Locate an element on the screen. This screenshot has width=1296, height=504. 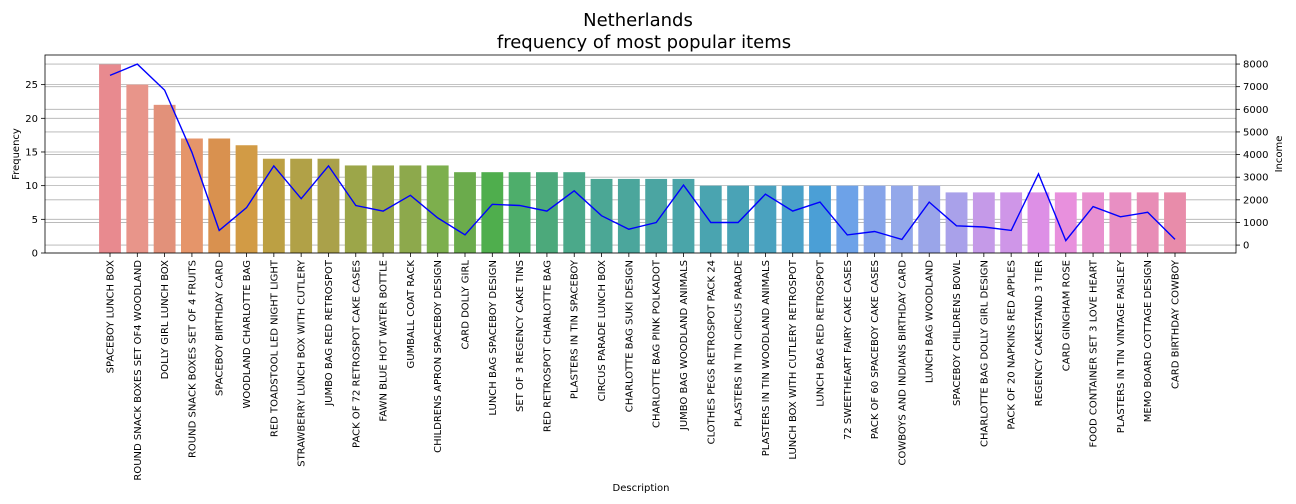
x-tick-label: SPACEBOY CHILDRENS BOWL is located at coordinates (957, 333).